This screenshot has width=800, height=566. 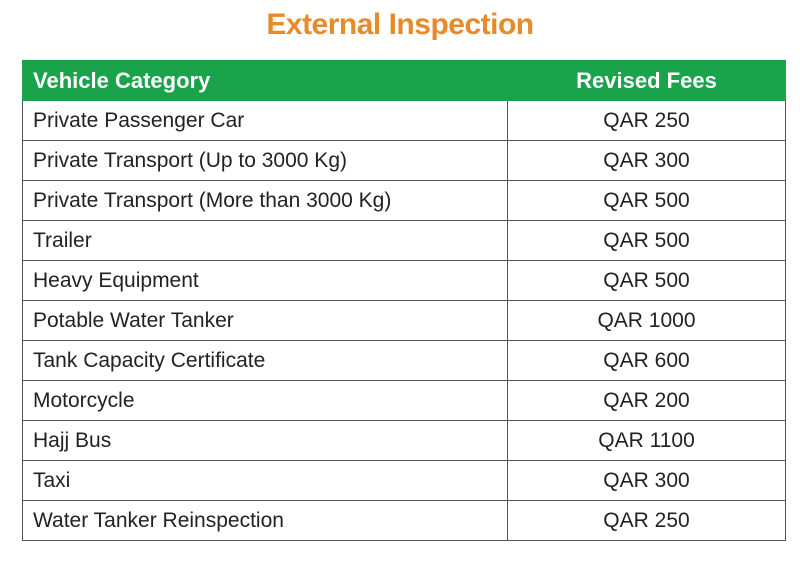 I want to click on table-row: Potable Water Tanker QAR 1000, so click(x=404, y=320).